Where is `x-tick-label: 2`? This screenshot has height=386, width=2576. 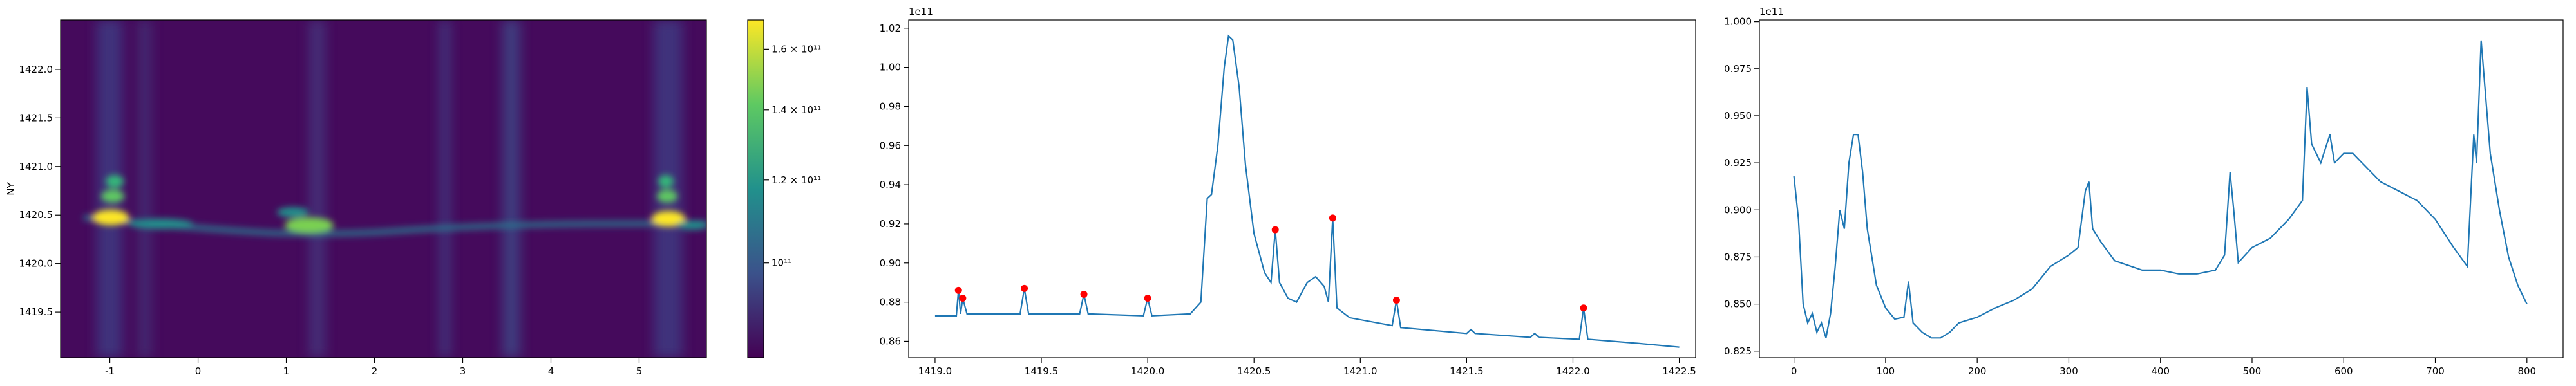 x-tick-label: 2 is located at coordinates (375, 371).